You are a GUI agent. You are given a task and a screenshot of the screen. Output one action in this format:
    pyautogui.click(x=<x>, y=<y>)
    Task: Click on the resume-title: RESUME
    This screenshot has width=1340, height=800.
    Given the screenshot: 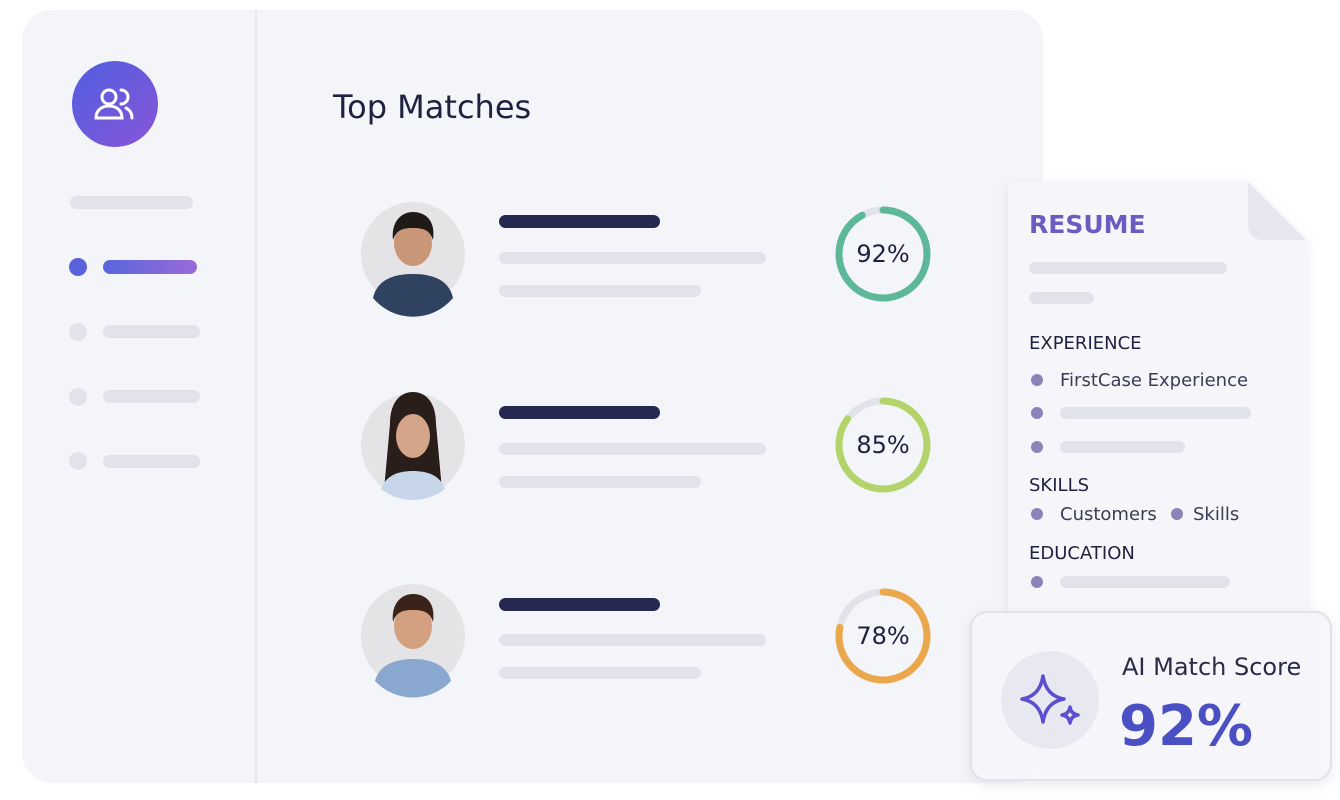 What is the action you would take?
    pyautogui.click(x=1087, y=224)
    